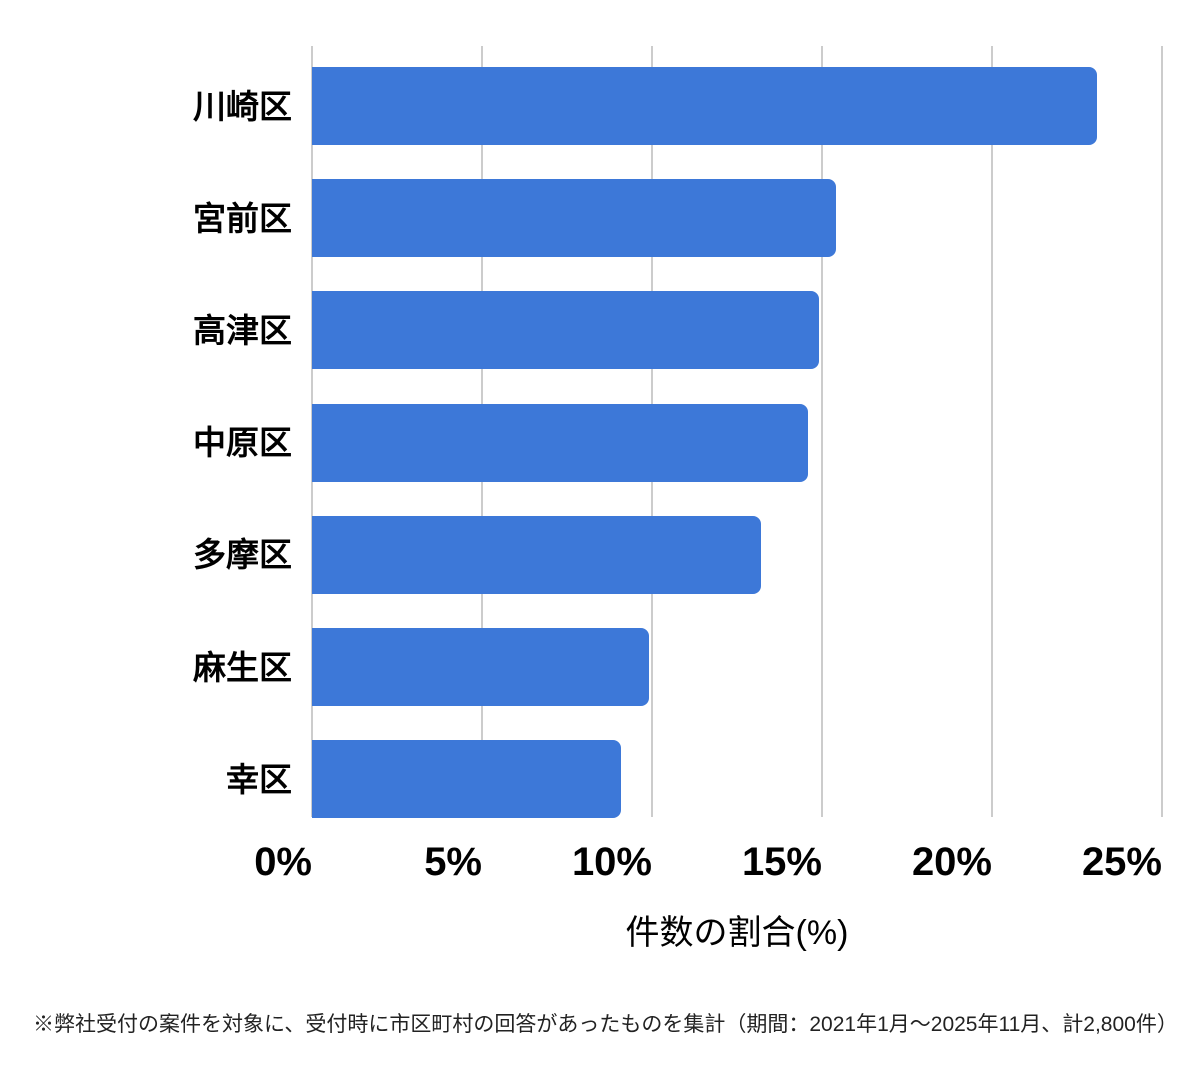  Describe the element at coordinates (242, 555) in the screenshot. I see `category-label: 多摩区` at that location.